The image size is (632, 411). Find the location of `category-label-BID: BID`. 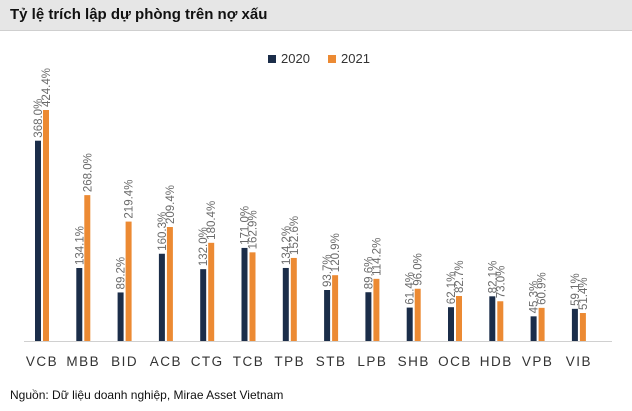

category-label-BID: BID is located at coordinates (124, 361).